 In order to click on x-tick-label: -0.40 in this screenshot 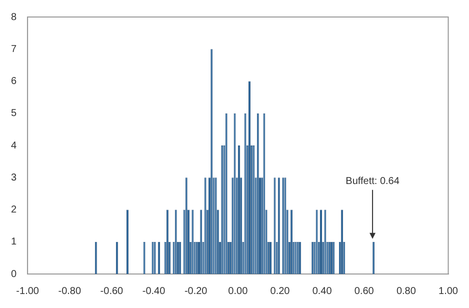, I will do `click(154, 291)`.